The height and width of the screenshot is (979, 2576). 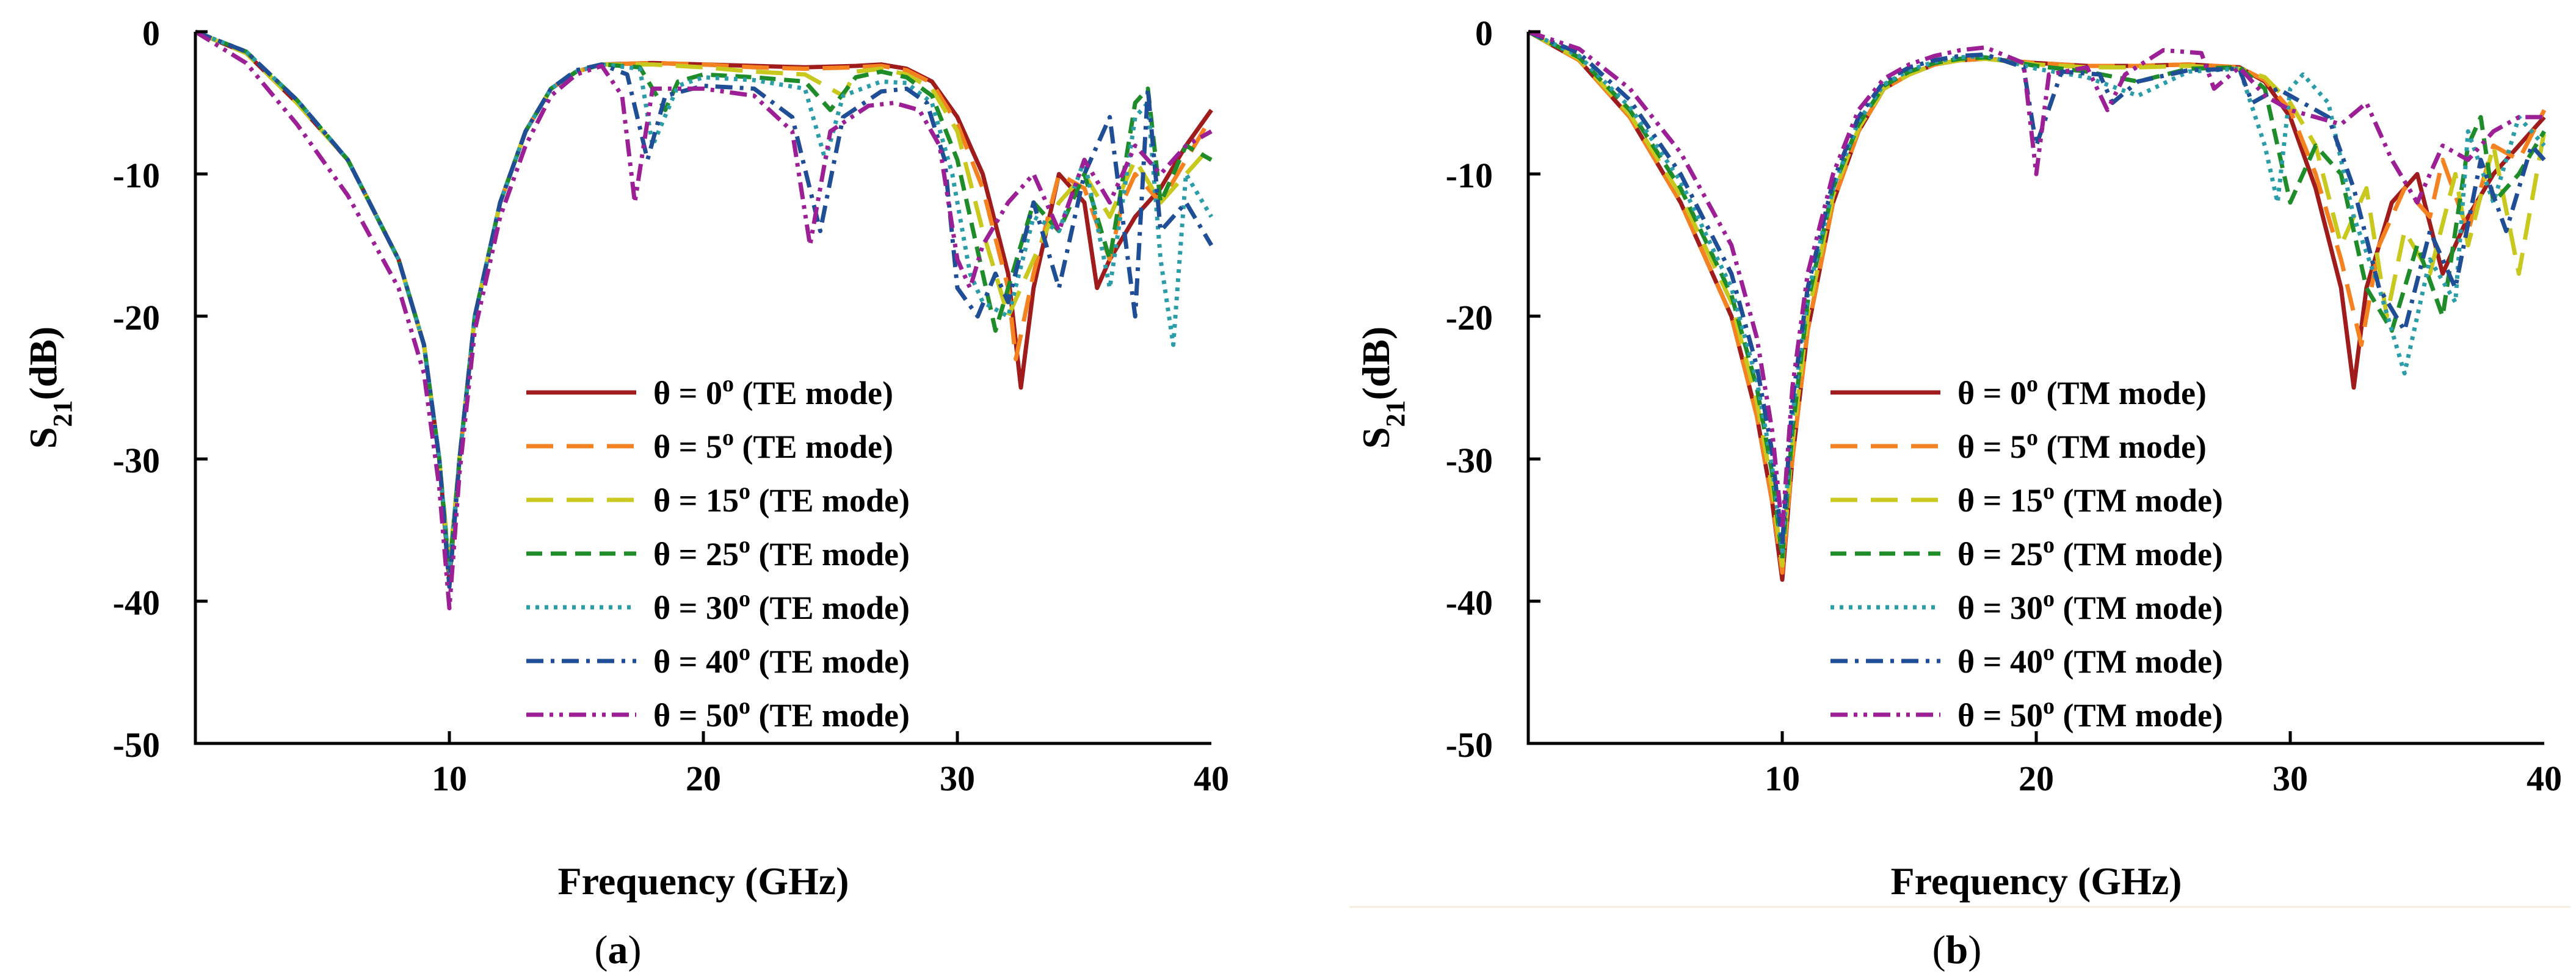 What do you see at coordinates (773, 445) in the screenshot?
I see `panel-a-legend-label-1: θ = 5o (TE mode)` at bounding box center [773, 445].